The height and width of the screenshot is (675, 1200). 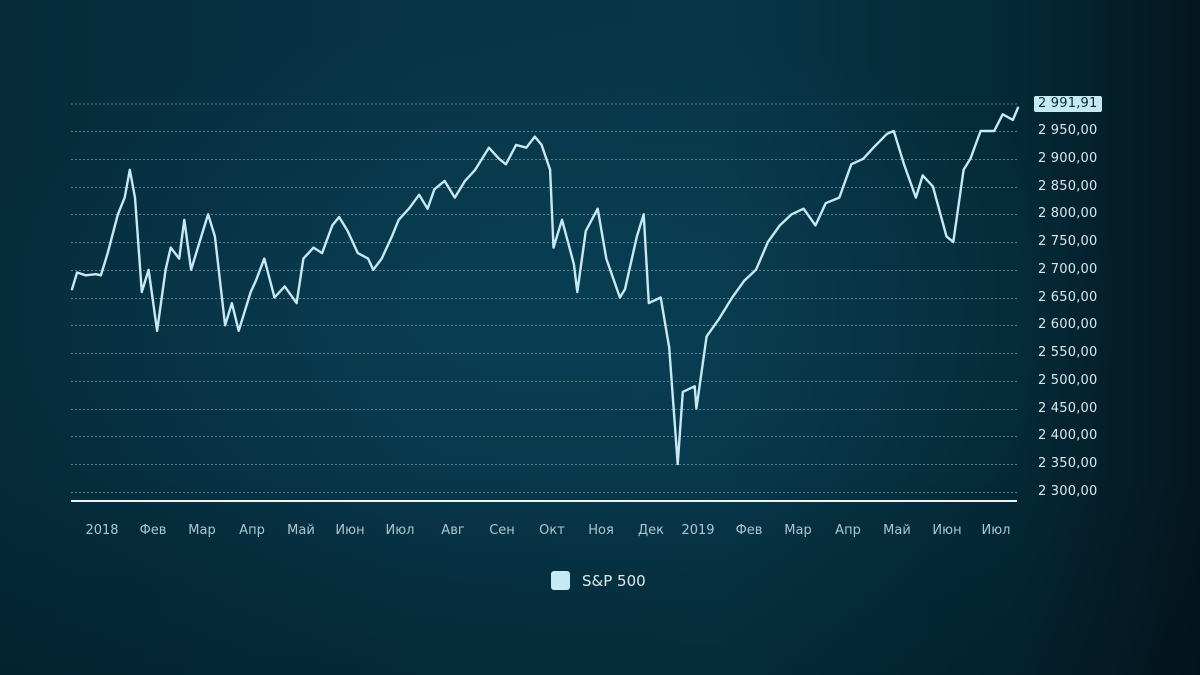 I want to click on y-tick-label: 2 900,00, so click(x=1068, y=158).